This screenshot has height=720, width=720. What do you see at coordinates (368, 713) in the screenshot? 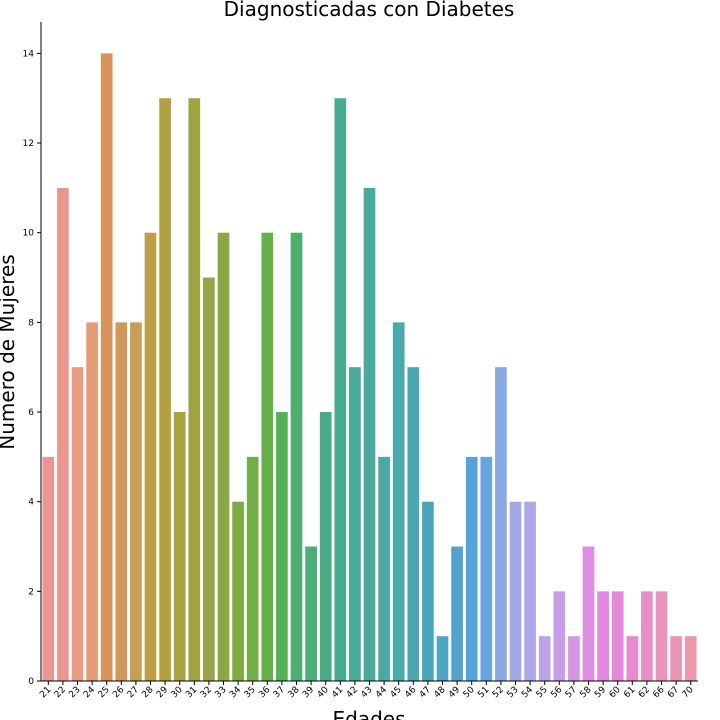
I see `x-axis-label: Edades` at bounding box center [368, 713].